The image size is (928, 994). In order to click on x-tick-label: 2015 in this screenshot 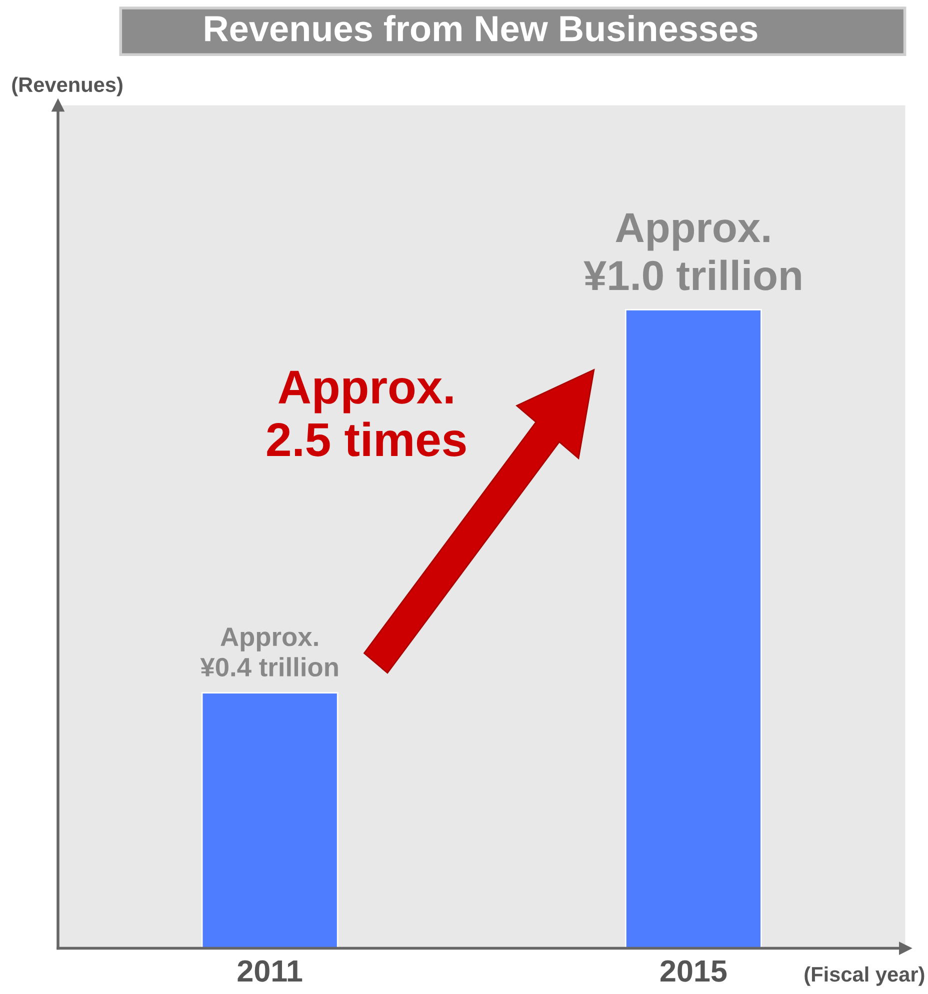, I will do `click(693, 971)`.